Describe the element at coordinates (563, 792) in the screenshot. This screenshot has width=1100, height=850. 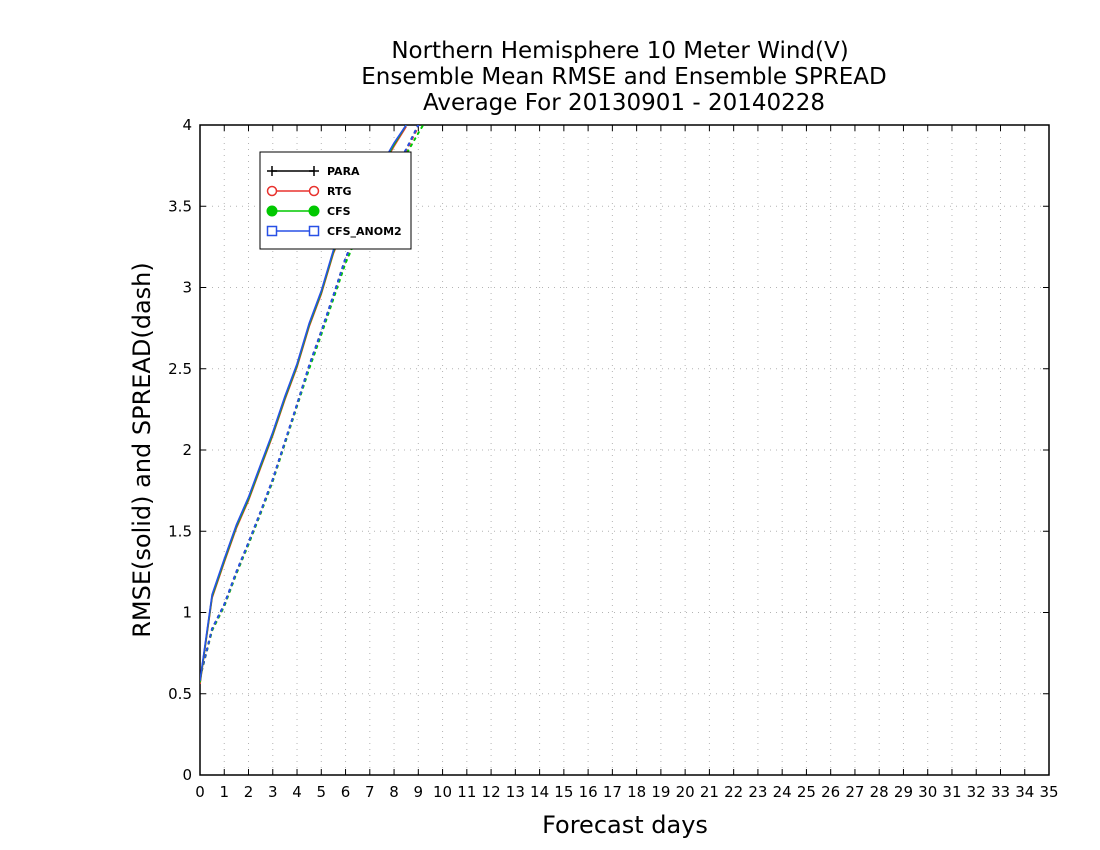
I see `x-tick-label: 15` at that location.